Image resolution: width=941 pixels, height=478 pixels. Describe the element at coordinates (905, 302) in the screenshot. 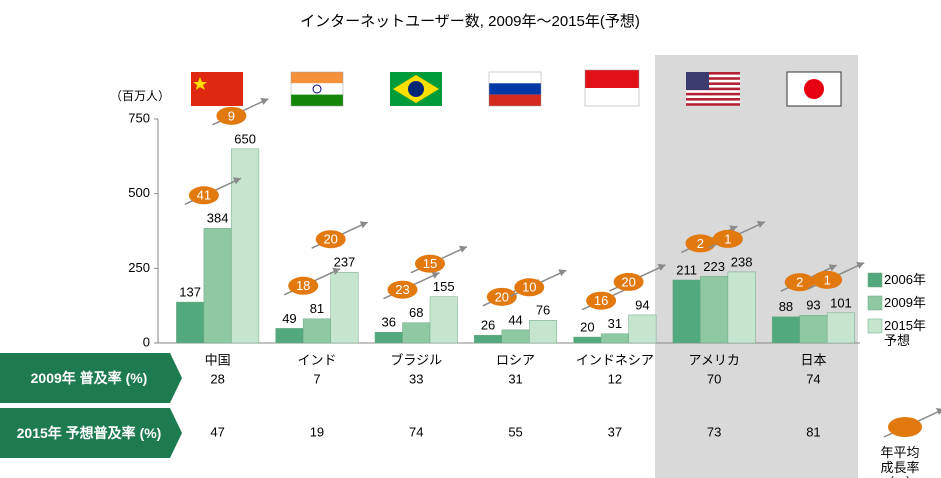

I see `legend-label: 2009年` at that location.